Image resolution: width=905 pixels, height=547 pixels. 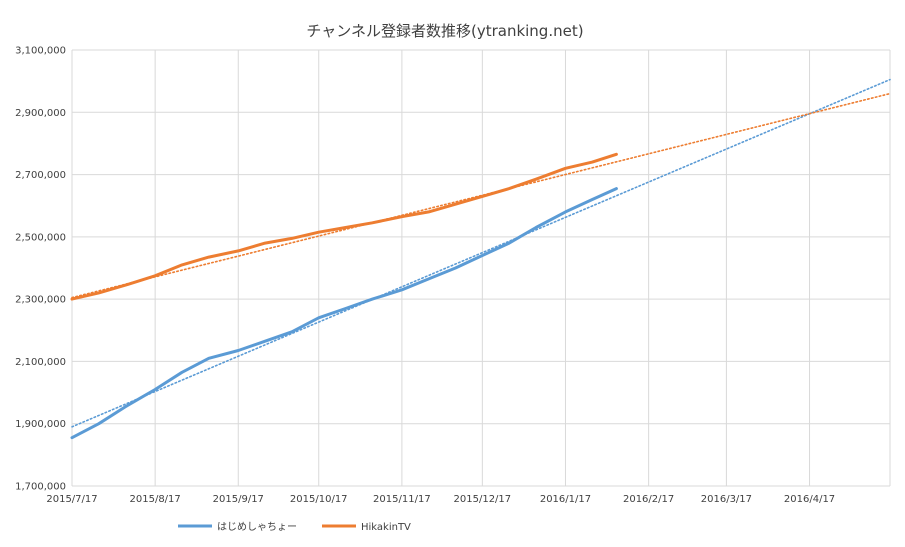 What do you see at coordinates (238, 499) in the screenshot?
I see `x-tick-label: 2015/9/17` at bounding box center [238, 499].